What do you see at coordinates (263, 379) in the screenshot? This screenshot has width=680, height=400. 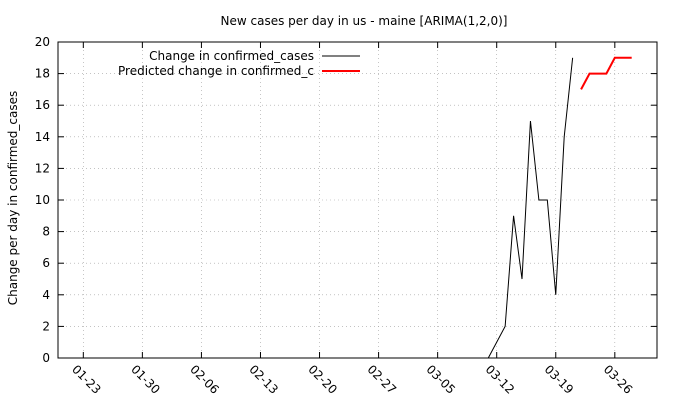 I see `x-tick-label: 02-13` at bounding box center [263, 379].